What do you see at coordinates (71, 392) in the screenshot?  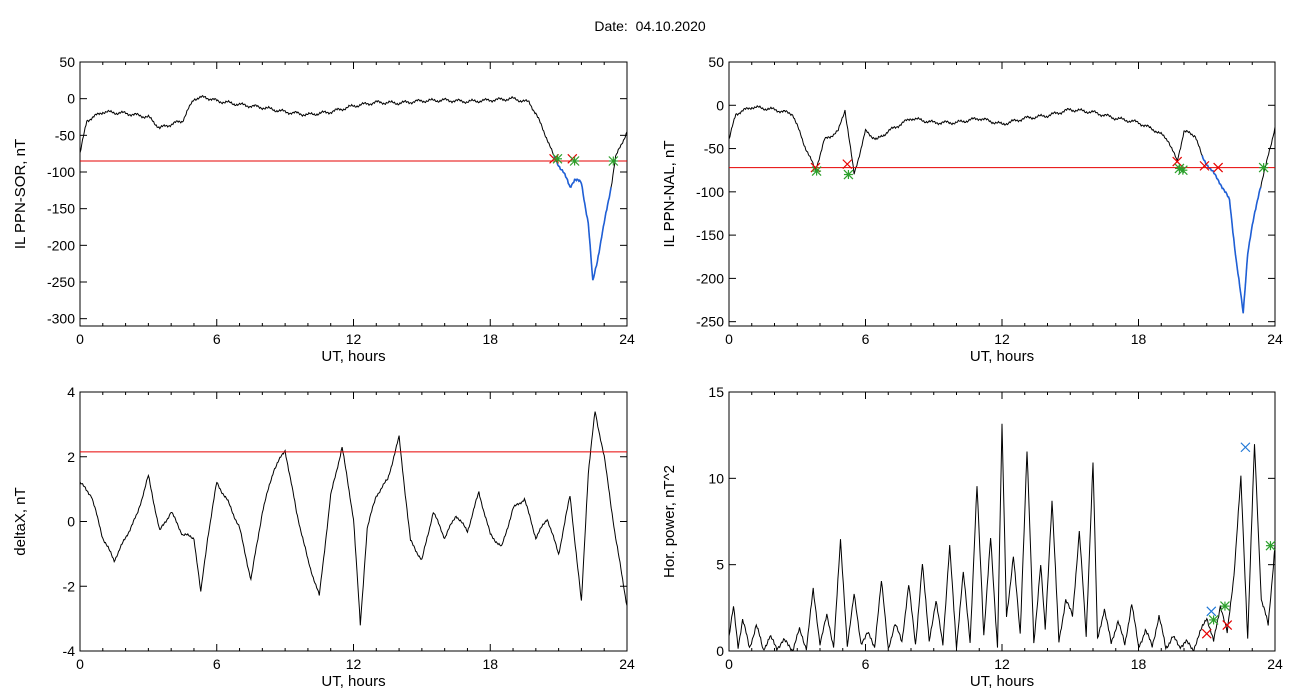 I see `y-tick-label: 4` at bounding box center [71, 392].